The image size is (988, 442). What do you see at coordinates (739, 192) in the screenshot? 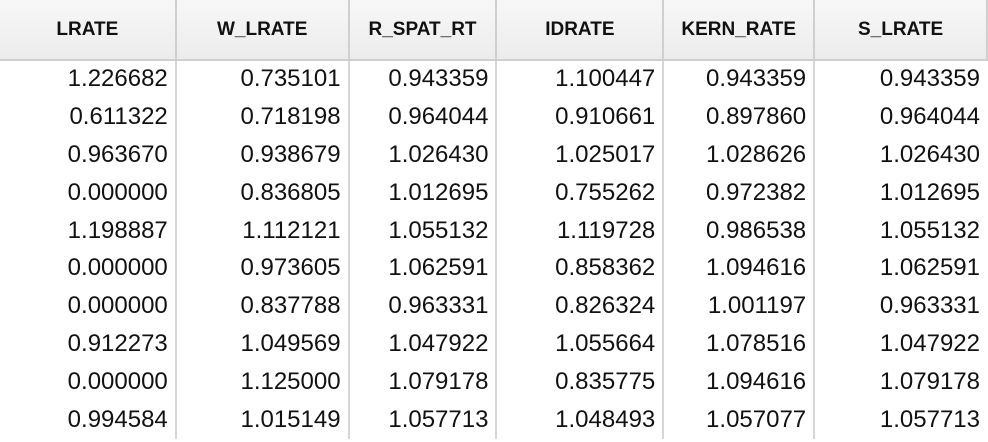
I see `table-cell: 0.972382` at bounding box center [739, 192].